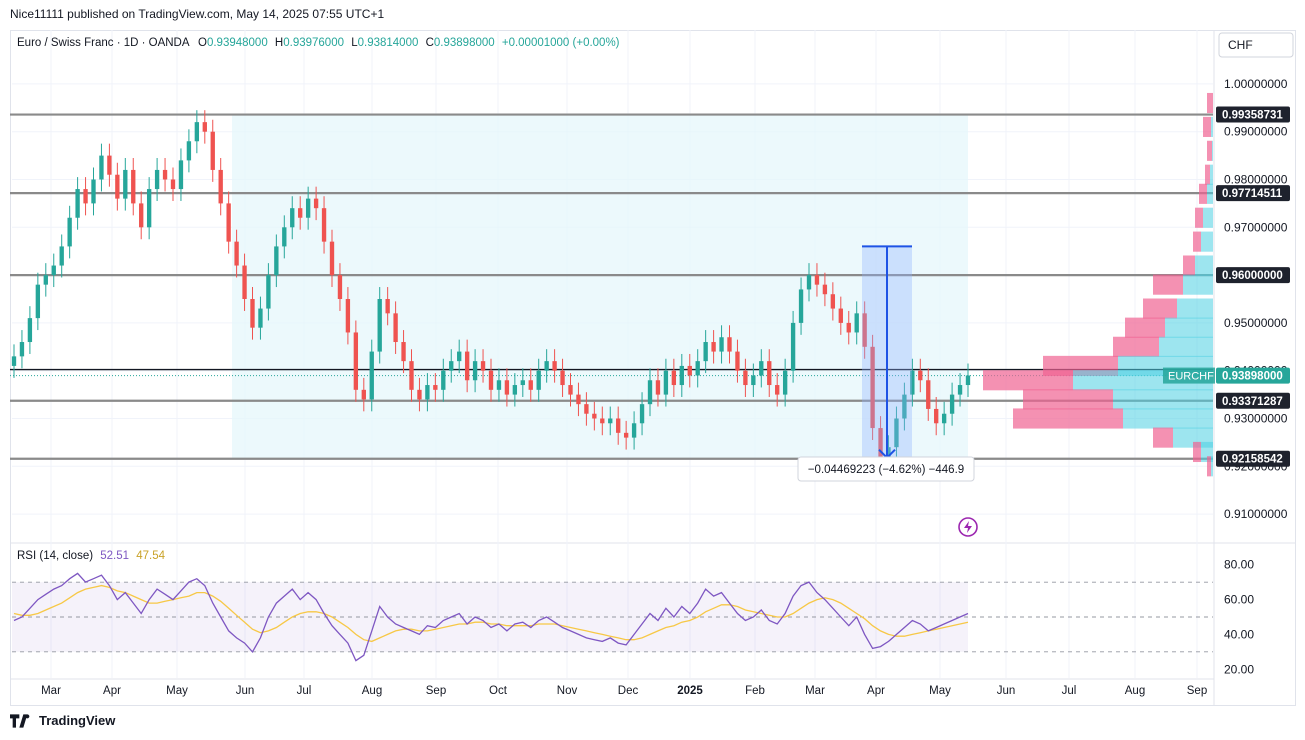 The image size is (1305, 740). What do you see at coordinates (1239, 600) in the screenshot?
I see `rsi-tick-label: 60.00` at bounding box center [1239, 600].